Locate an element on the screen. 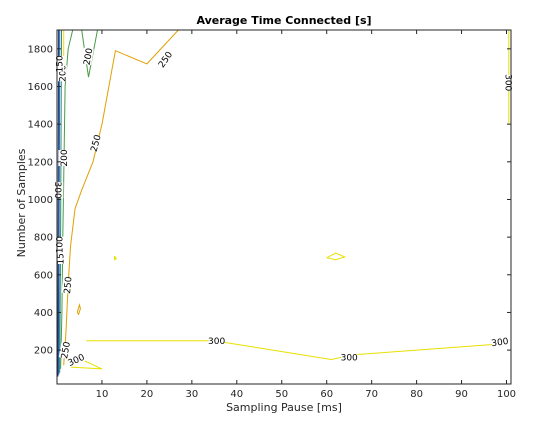 The image size is (542, 427). y-tick-label: 200 is located at coordinates (43, 351).